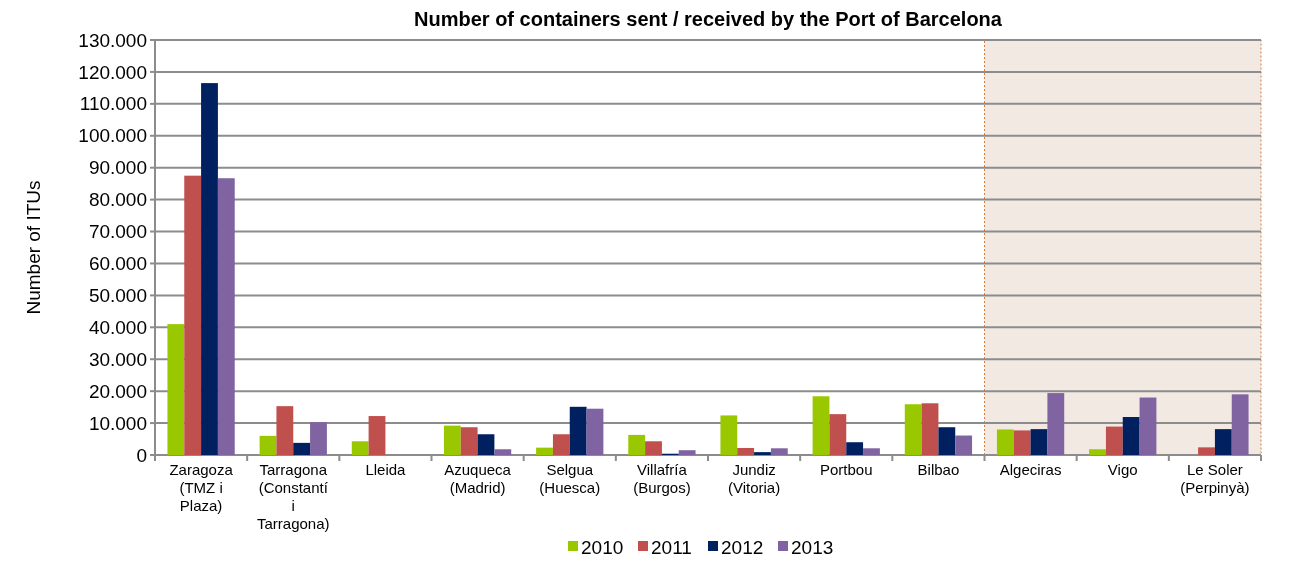 The width and height of the screenshot is (1291, 565). What do you see at coordinates (846, 469) in the screenshot?
I see `x-tick-label: Portbou` at bounding box center [846, 469].